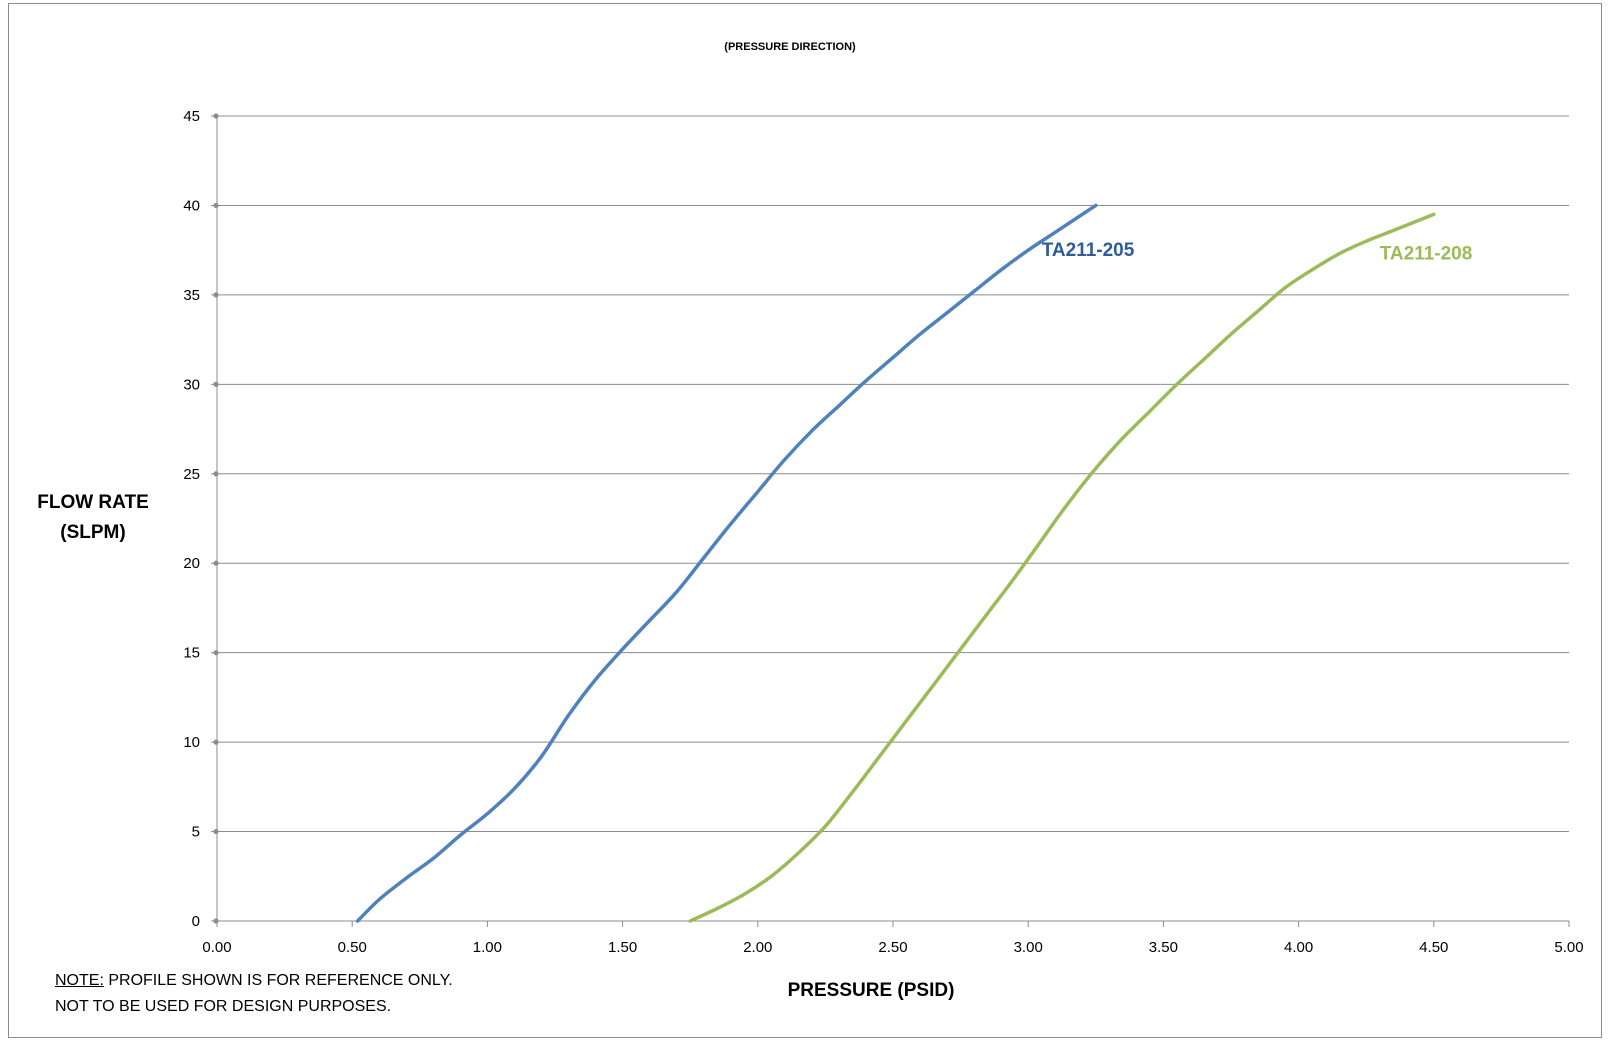 The height and width of the screenshot is (1047, 1620). I want to click on series-label-ta211-205: TA211-205, so click(1088, 250).